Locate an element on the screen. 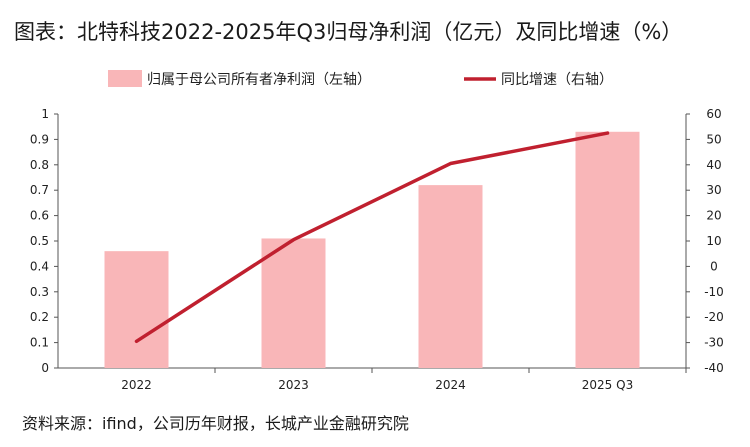 This screenshot has height=447, width=750. chart-title: 图表：北特科技2022-2025年Q3归母净利润（亿元）及同比增速（%） is located at coordinates (348, 32).